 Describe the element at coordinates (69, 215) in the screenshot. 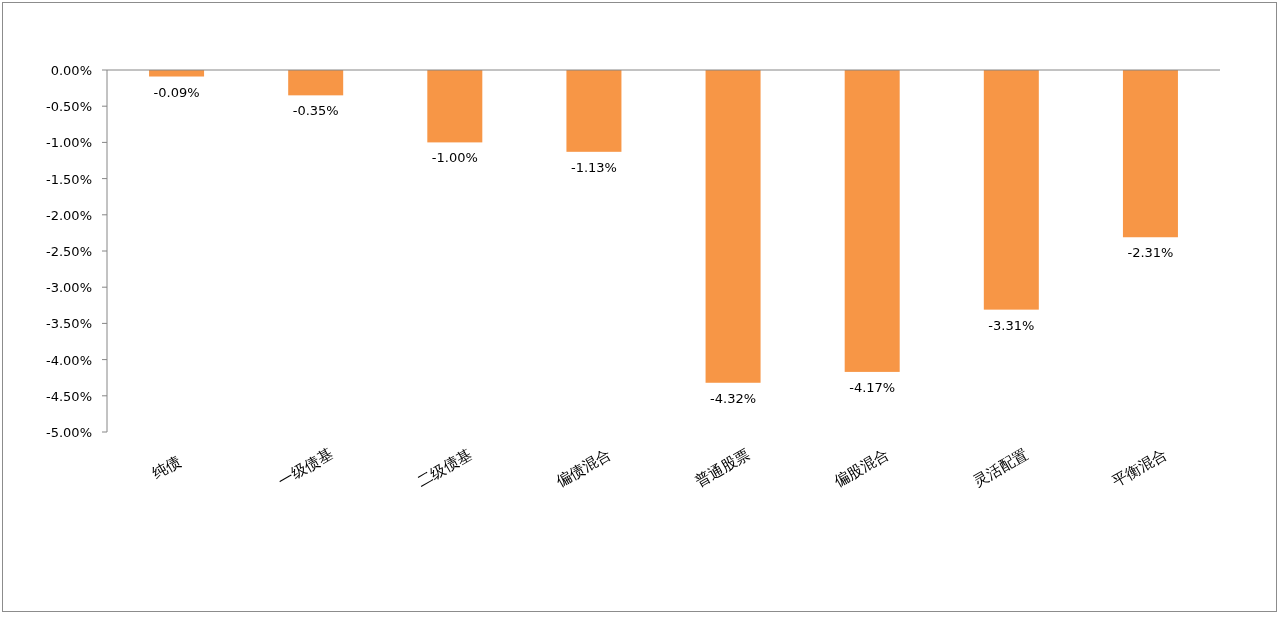

I see `y-tick-label: -2.00%` at that location.